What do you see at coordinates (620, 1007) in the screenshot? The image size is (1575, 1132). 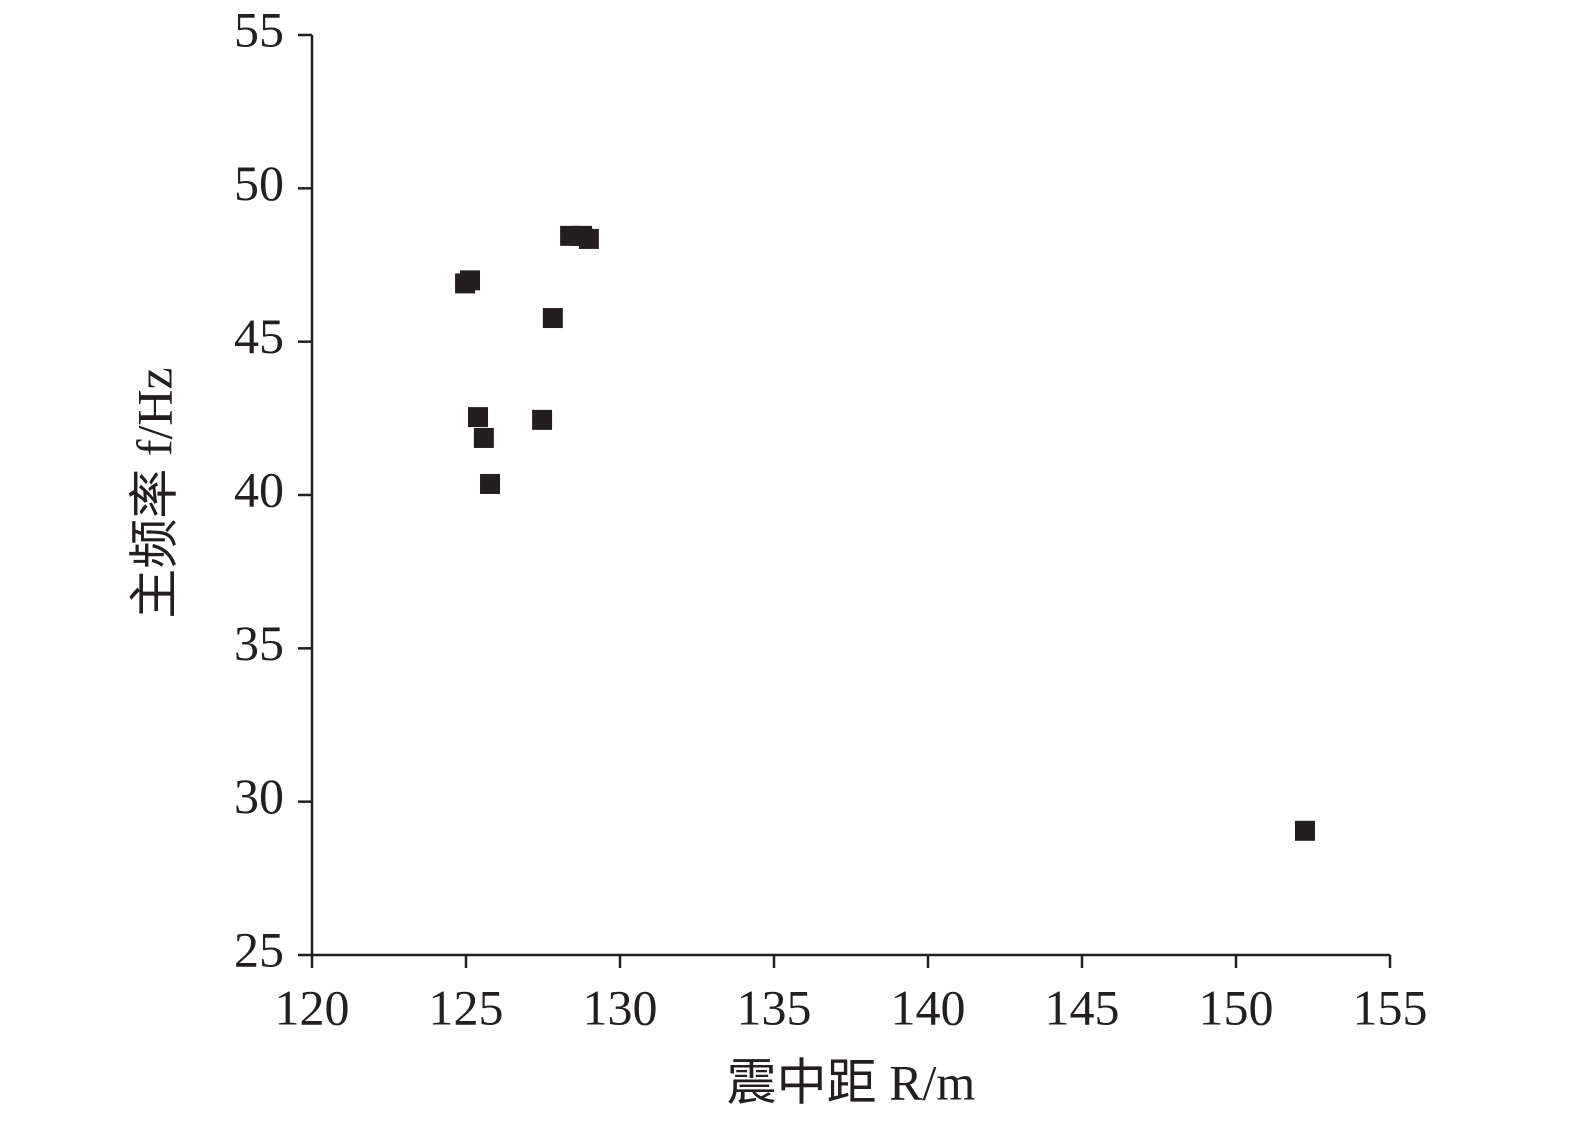 I see `x-tick-label: 130` at bounding box center [620, 1007].